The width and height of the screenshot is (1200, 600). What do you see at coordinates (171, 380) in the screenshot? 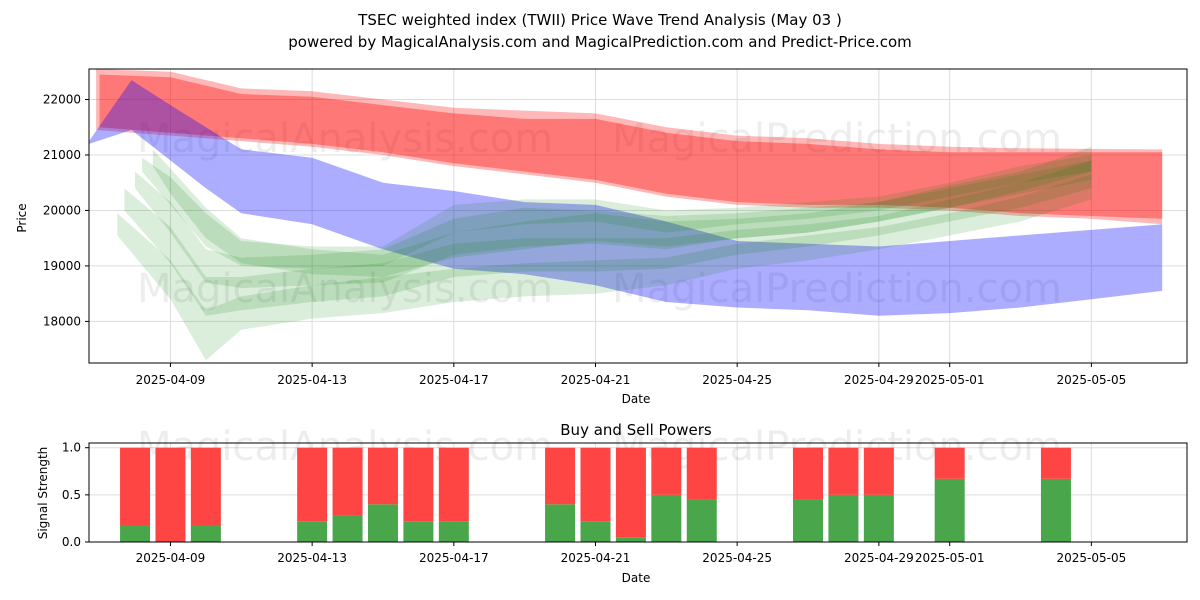
I see `main-x-tick-label: 2025-04-09` at bounding box center [171, 380].